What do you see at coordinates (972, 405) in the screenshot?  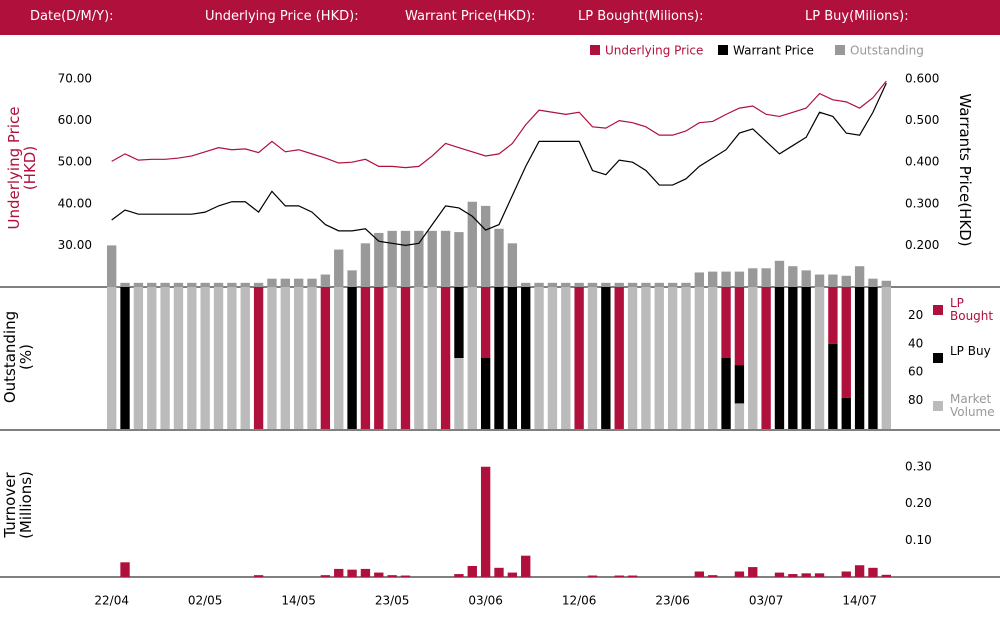 I see `legend-label: Market Volume` at bounding box center [972, 405].